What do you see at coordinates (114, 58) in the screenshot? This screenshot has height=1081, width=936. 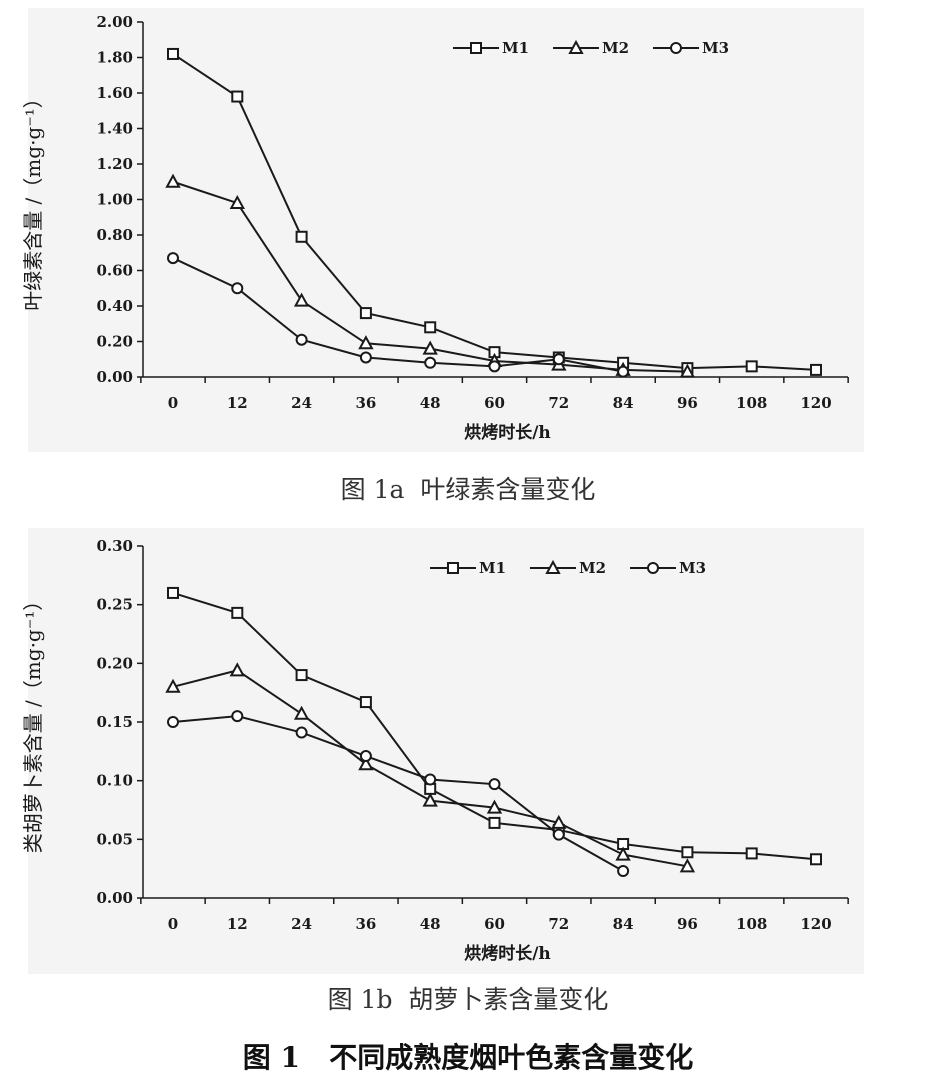 I see `y-tick-label: 1.80` at bounding box center [114, 58].